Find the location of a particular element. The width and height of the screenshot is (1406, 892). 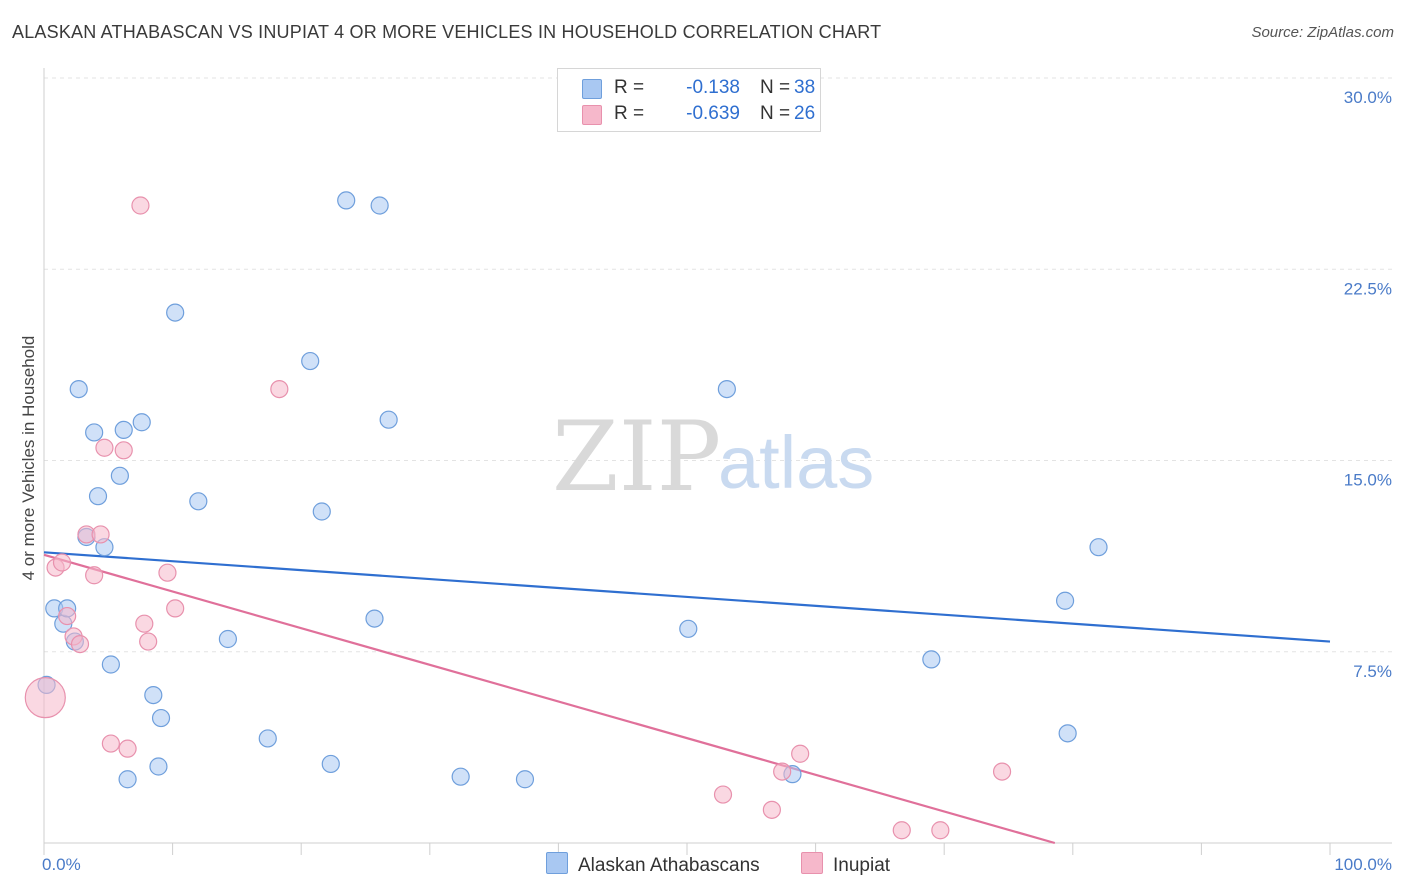

legend-n-value: 38 is located at coordinates (805, 87).